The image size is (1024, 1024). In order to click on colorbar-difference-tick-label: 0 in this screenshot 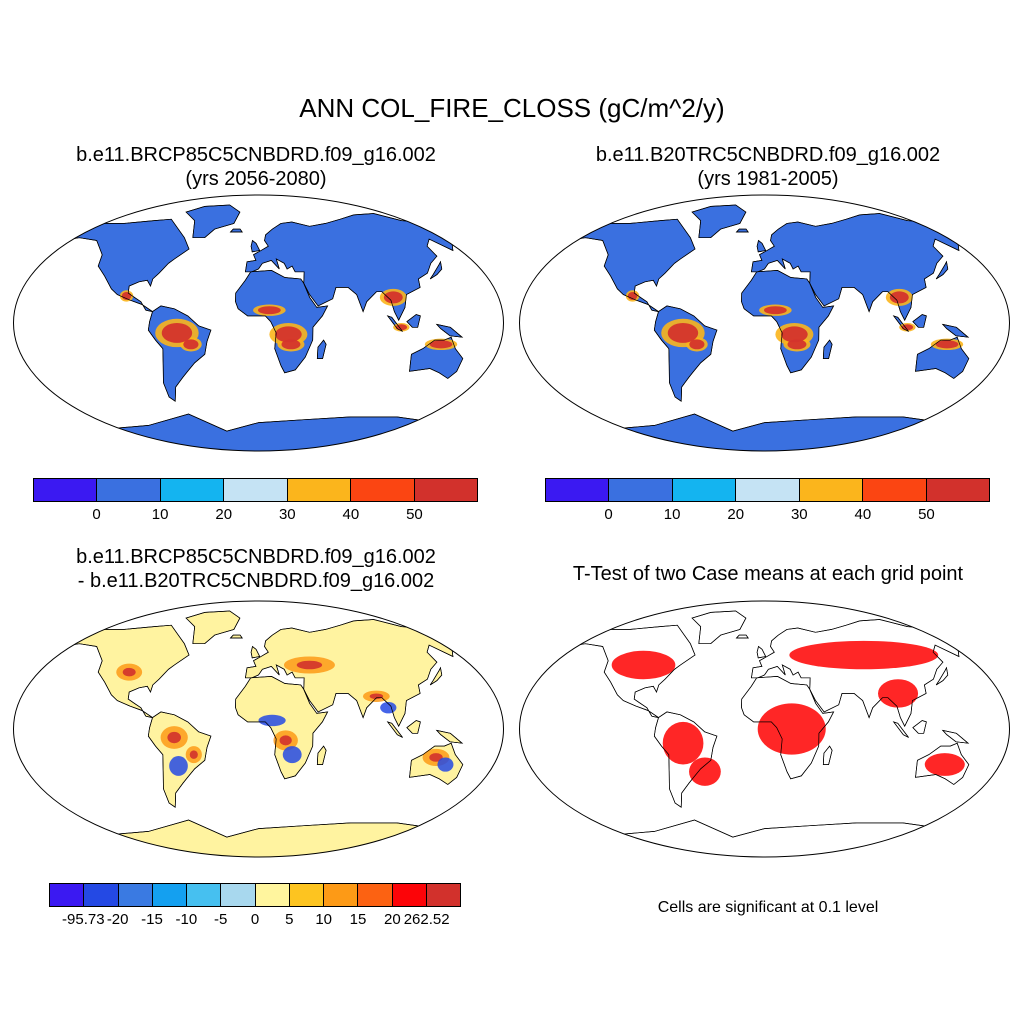, I will do `click(255, 919)`.